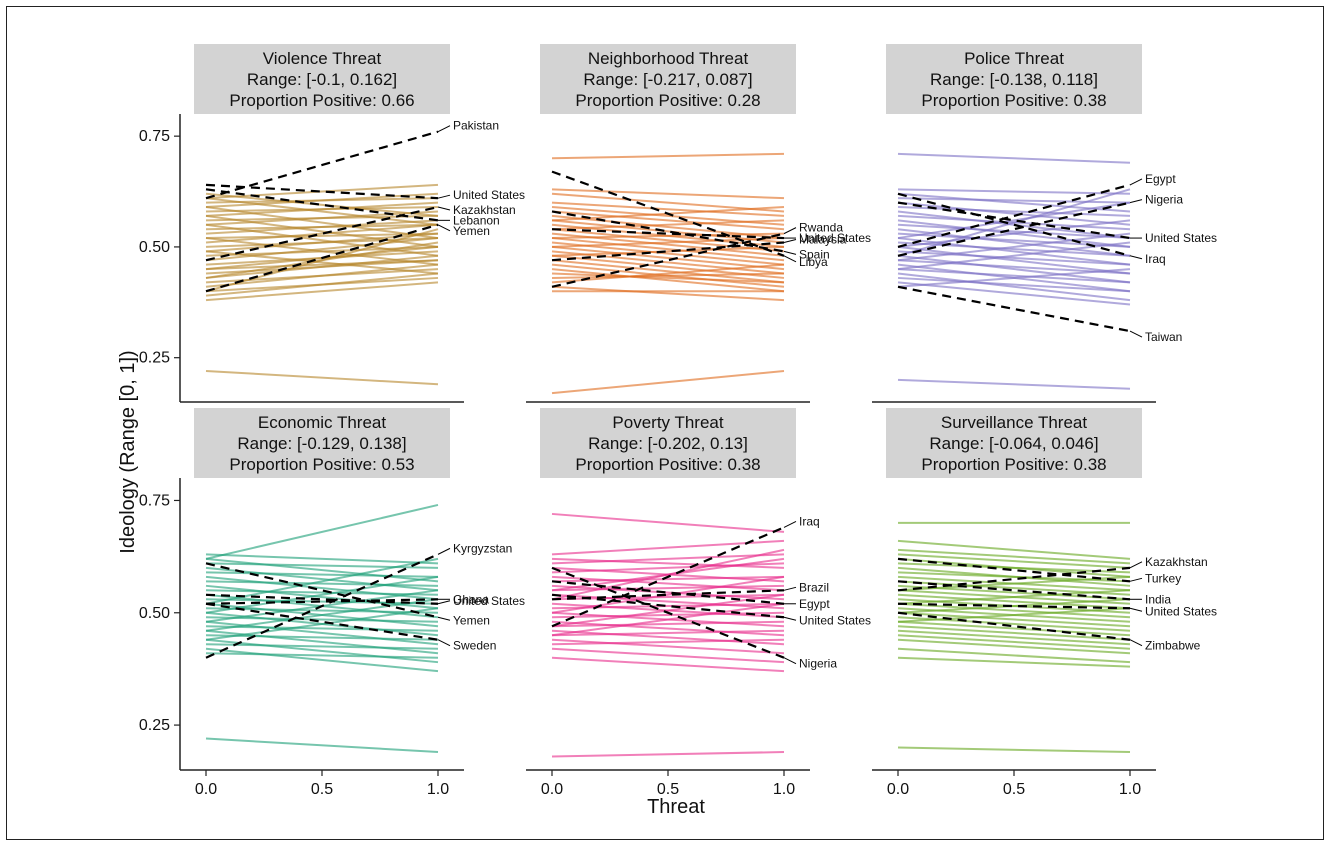 This screenshot has height=847, width=1332. Describe the element at coordinates (668, 79) in the screenshot. I see `strip-neighborhood-threat` at that location.